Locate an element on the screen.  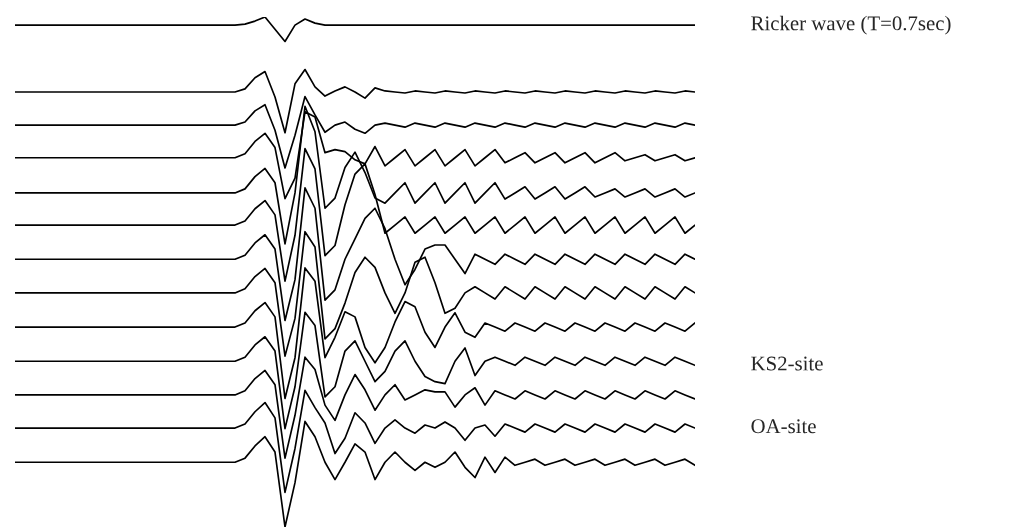
text: KS2-site is located at coordinates (787, 363).